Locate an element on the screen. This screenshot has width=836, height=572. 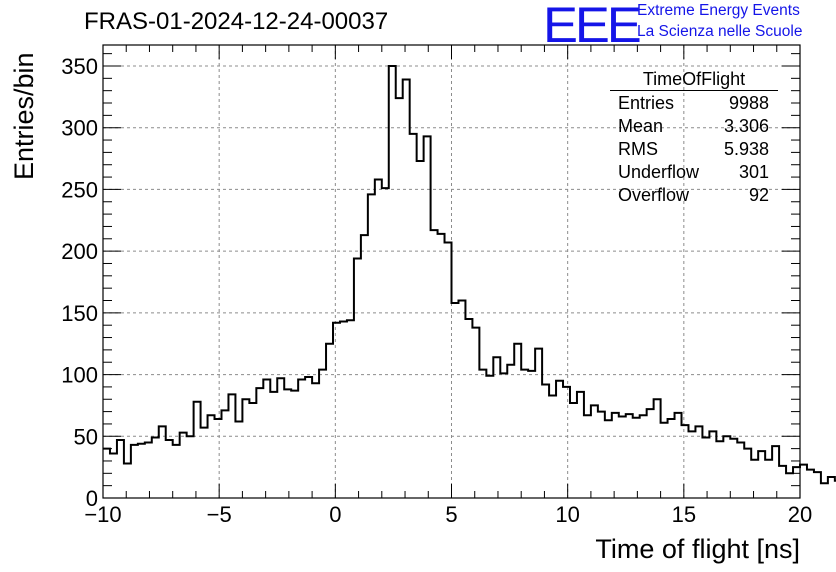
y-tick-label: 200 is located at coordinates (79, 251).